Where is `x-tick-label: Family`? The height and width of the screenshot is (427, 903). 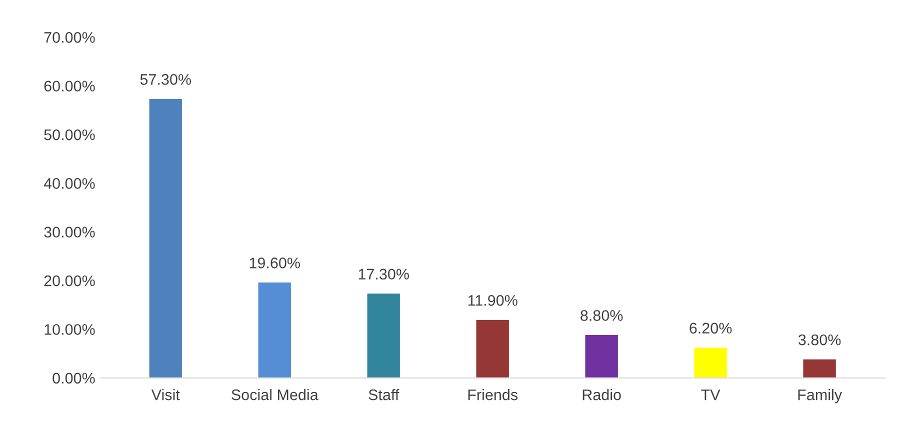 x-tick-label: Family is located at coordinates (820, 396).